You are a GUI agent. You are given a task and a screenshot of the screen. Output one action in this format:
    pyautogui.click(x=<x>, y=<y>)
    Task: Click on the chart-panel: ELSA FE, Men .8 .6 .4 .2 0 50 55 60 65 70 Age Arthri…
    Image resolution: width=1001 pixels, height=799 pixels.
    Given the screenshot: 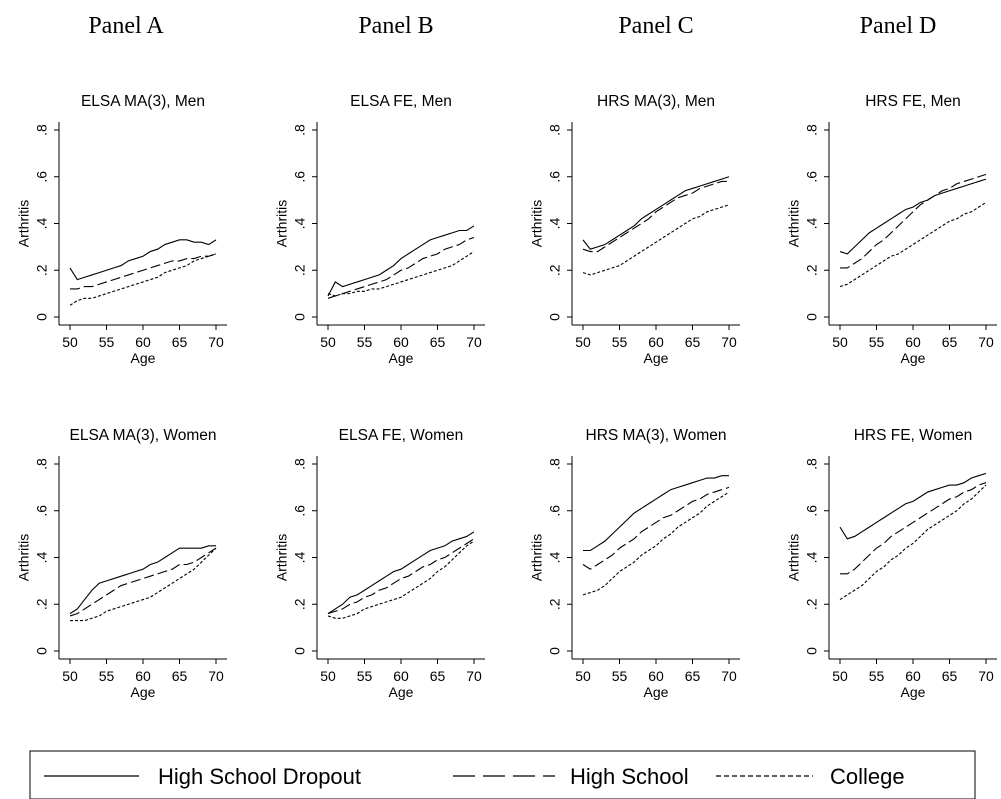 What is the action you would take?
    pyautogui.click(x=379, y=229)
    